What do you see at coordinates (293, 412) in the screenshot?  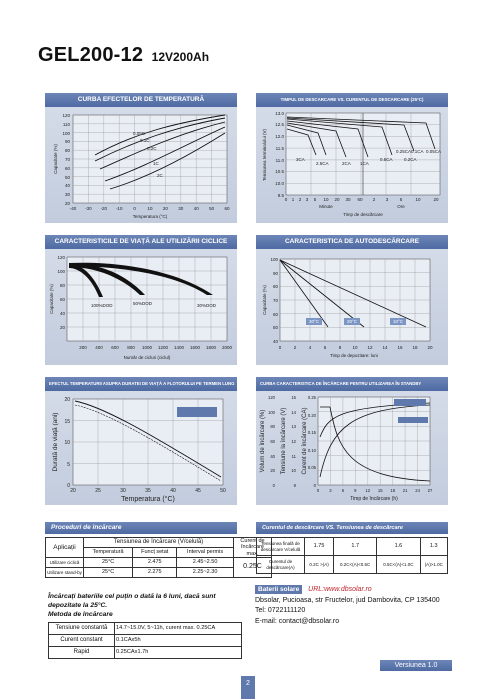 I see `y-tick-mid: 14` at bounding box center [293, 412].